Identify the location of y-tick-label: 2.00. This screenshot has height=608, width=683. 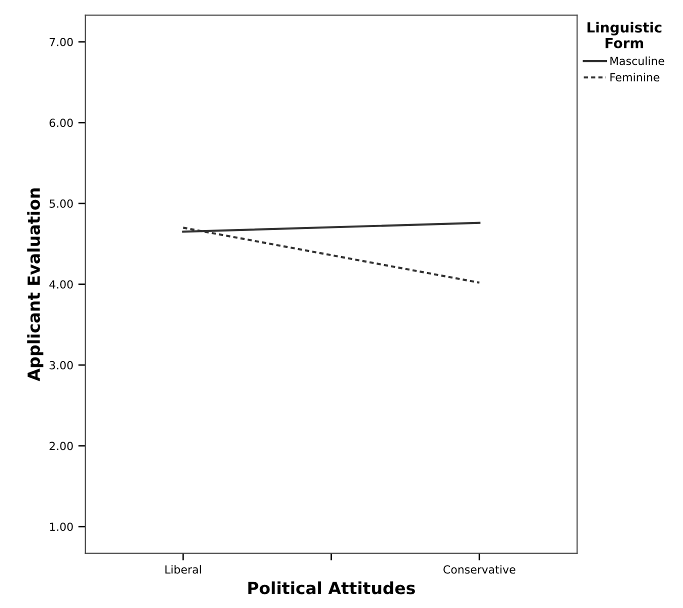
(61, 446).